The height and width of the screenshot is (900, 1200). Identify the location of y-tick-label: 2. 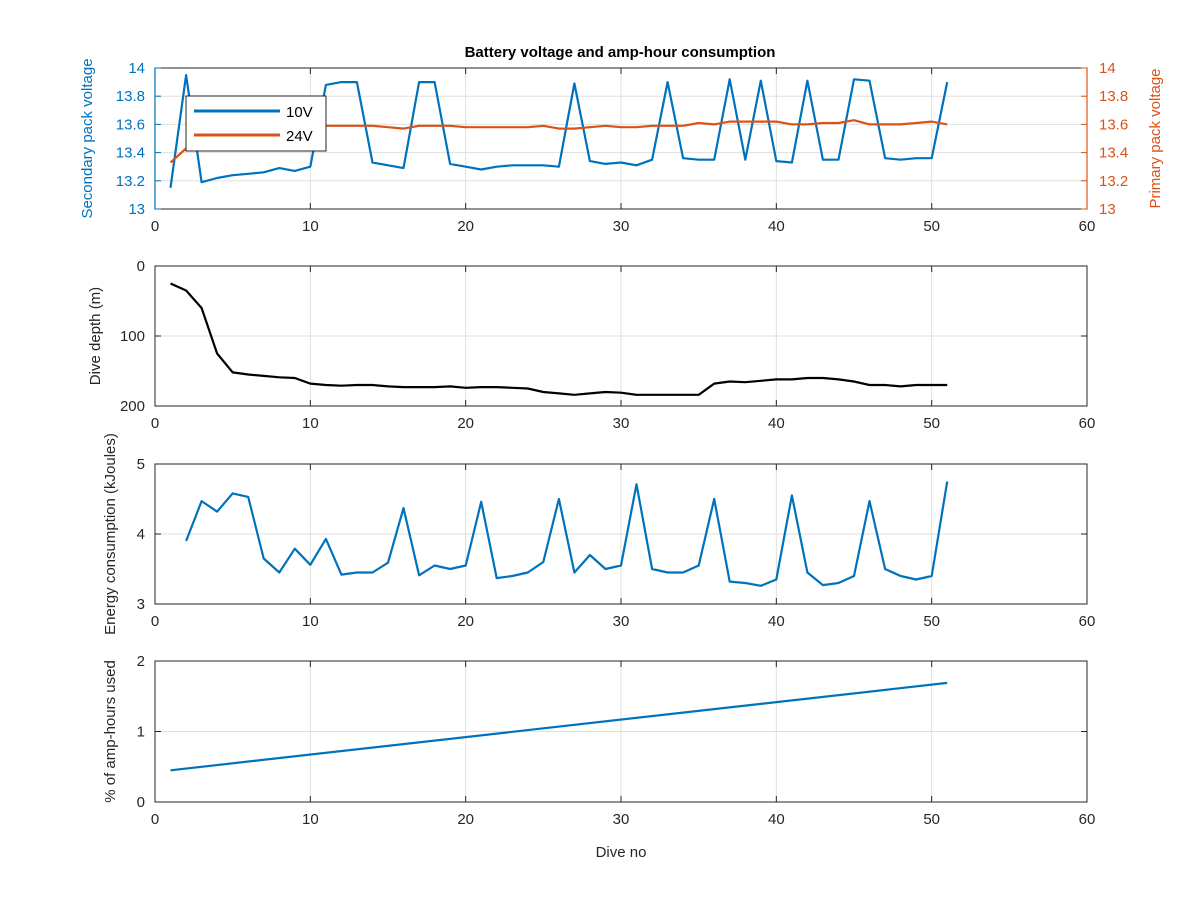
(141, 661).